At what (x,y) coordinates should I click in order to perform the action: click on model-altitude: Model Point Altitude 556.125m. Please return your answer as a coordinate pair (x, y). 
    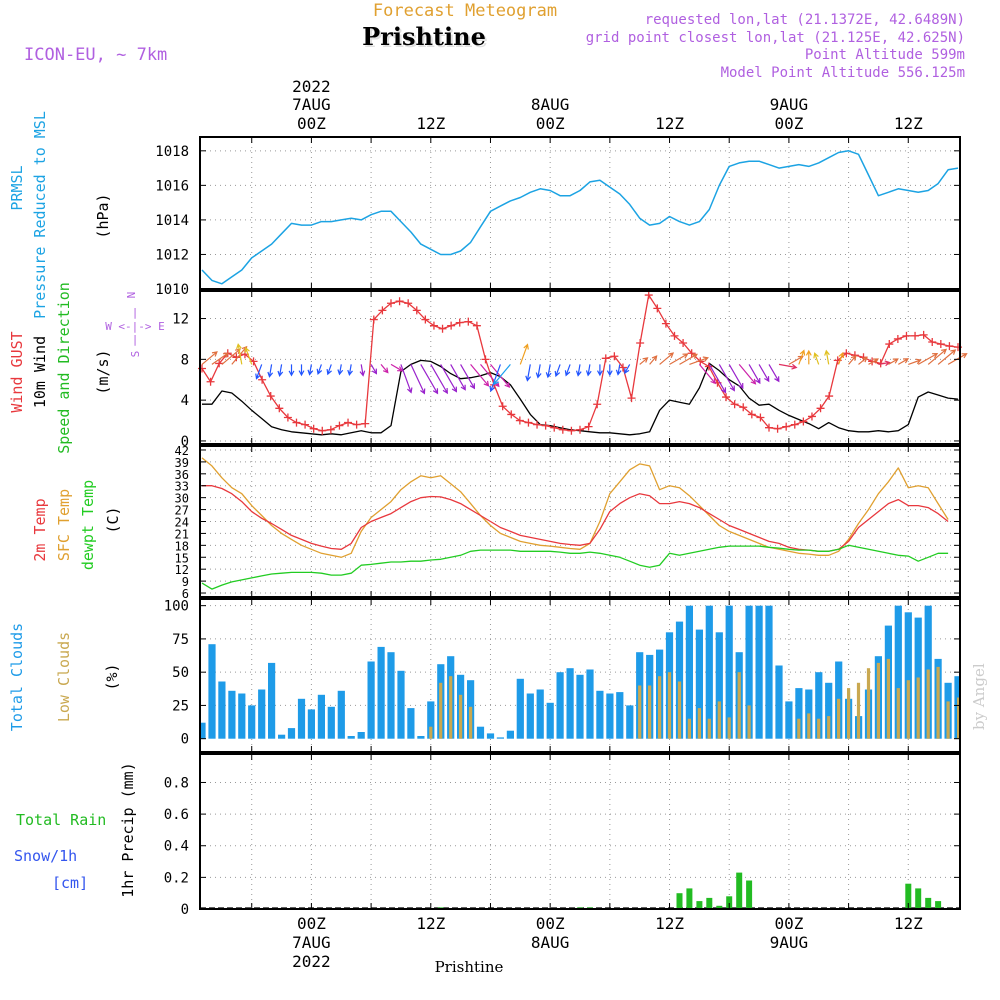
    Looking at the image, I should click on (843, 73).